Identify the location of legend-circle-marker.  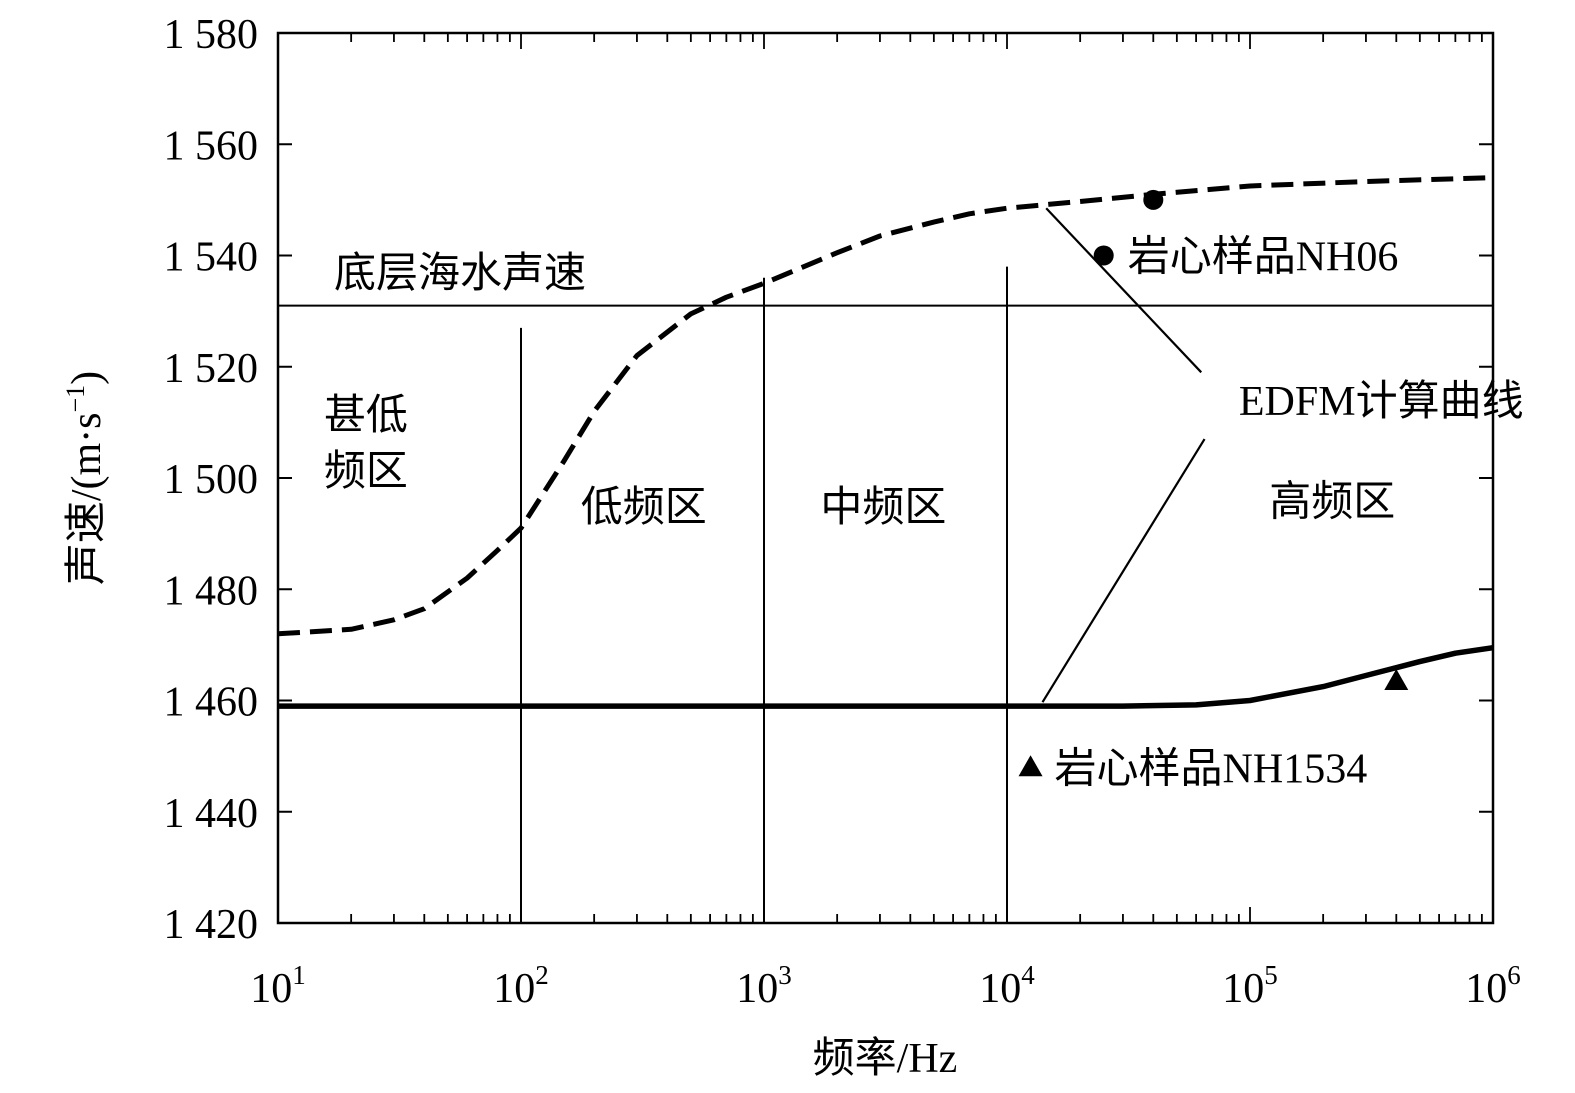
(1103, 255).